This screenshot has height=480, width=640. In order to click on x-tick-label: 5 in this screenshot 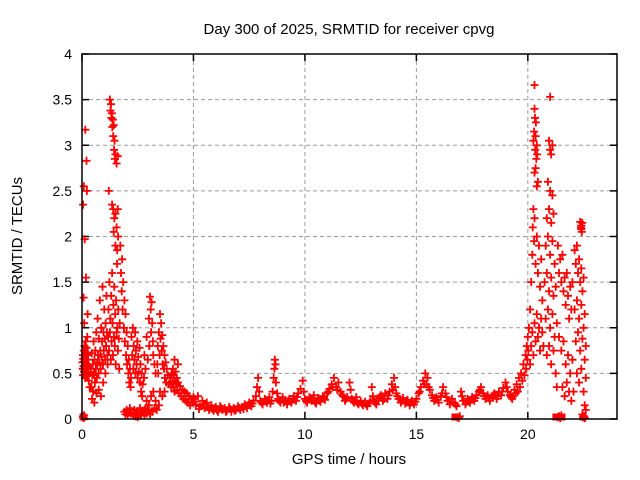, I will do `click(194, 434)`.